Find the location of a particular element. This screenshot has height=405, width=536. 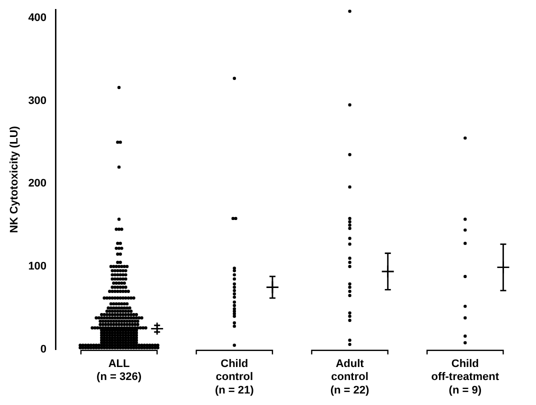

x-tick-label: Child control (n = 21) is located at coordinates (234, 377).